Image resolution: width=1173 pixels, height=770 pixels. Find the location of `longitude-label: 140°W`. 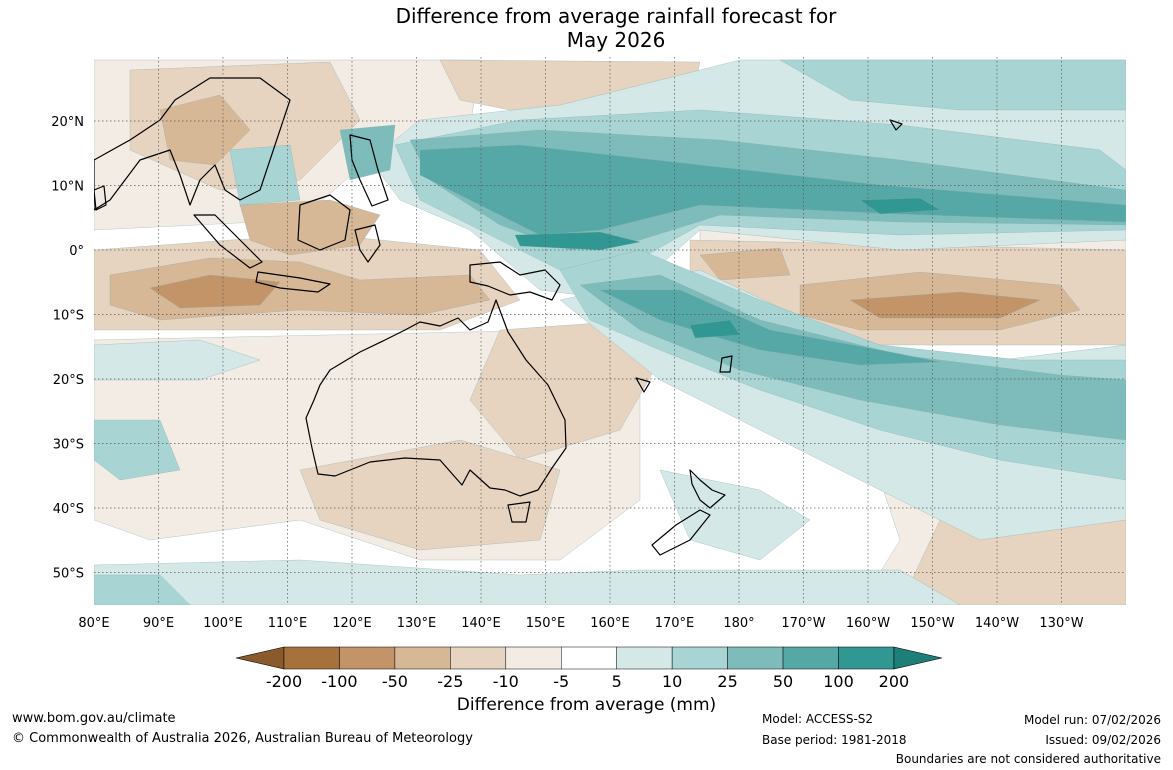

longitude-label: 140°W is located at coordinates (997, 623).